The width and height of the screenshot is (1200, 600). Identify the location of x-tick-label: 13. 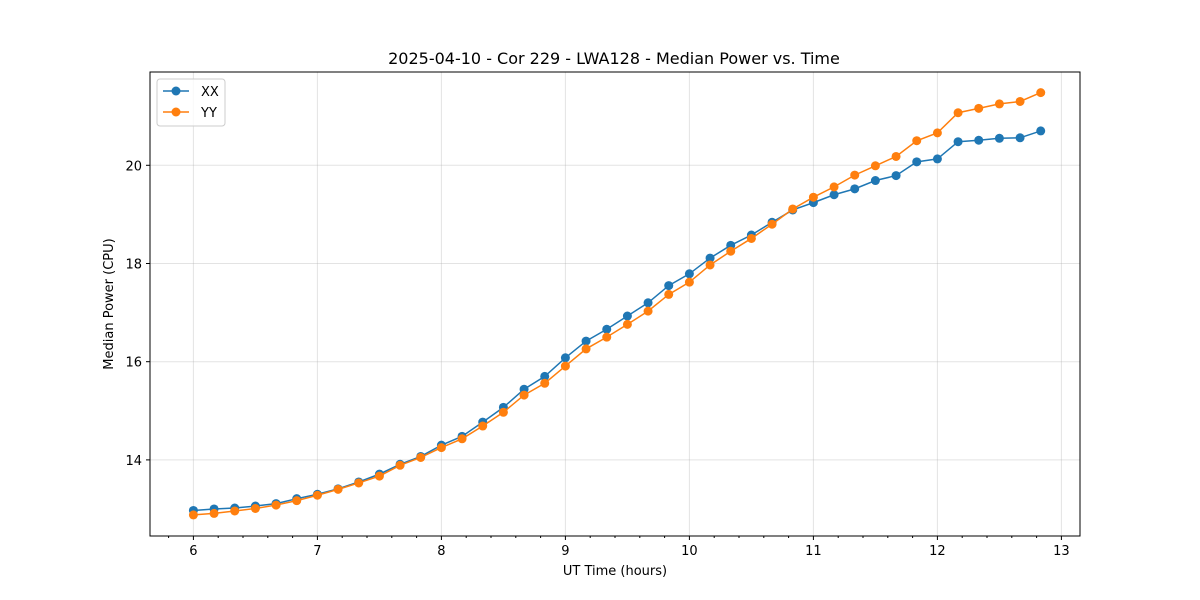
(1061, 551).